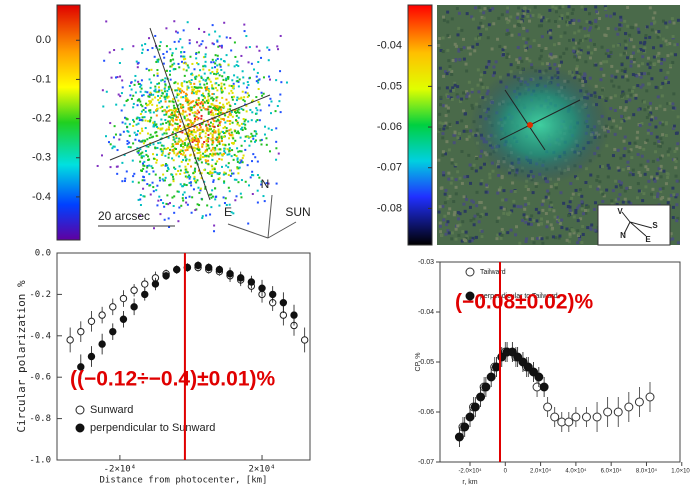 Image resolution: width=690 pixels, height=490 pixels. What do you see at coordinates (184, 481) in the screenshot?
I see `x-axis-label: Distance from photocenter, [km]` at bounding box center [184, 481].